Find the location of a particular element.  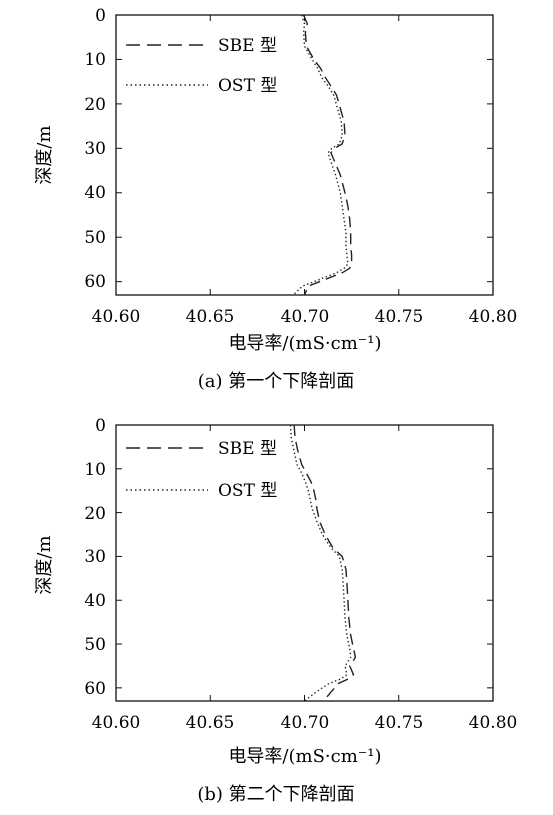

ytick-a-30: 30 is located at coordinates (95, 149).